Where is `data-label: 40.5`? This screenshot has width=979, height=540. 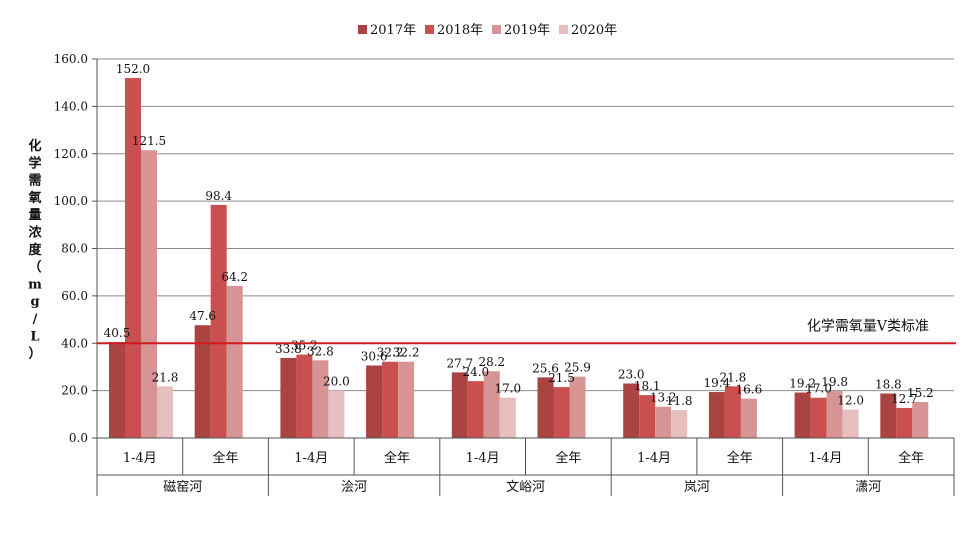
data-label: 40.5 is located at coordinates (117, 333).